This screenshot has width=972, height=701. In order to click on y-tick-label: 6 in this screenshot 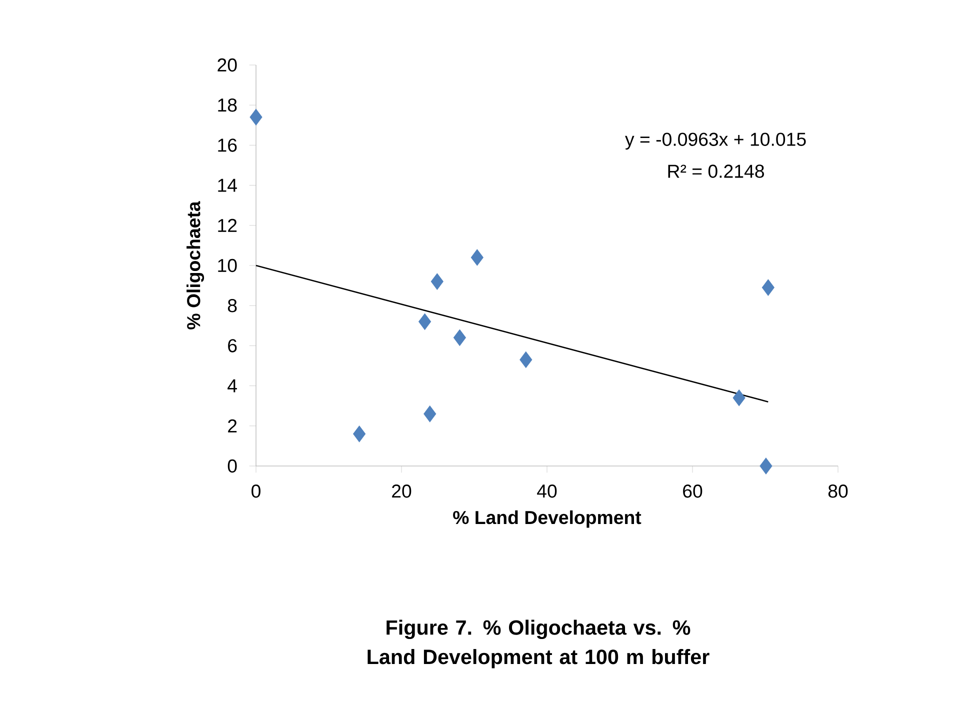, I will do `click(232, 345)`.